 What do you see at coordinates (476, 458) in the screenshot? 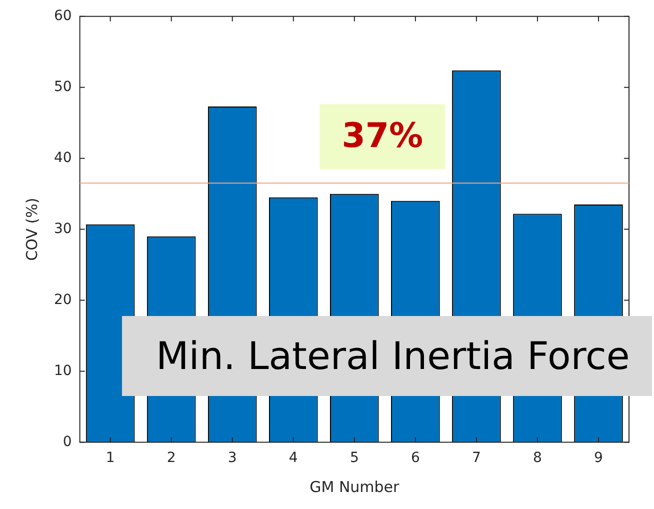
I see `x-tick-label: 7` at bounding box center [476, 458].